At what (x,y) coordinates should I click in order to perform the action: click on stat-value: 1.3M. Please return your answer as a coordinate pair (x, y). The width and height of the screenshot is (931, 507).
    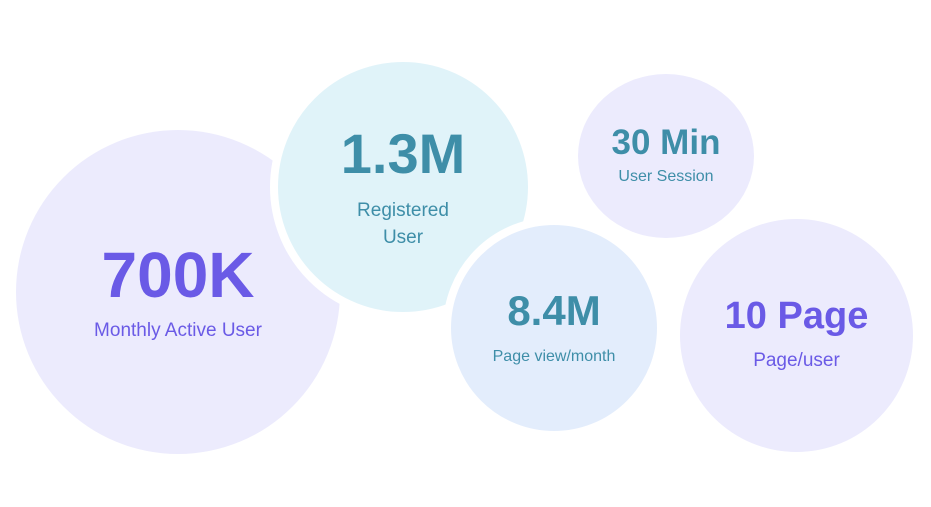
    Looking at the image, I should click on (403, 153).